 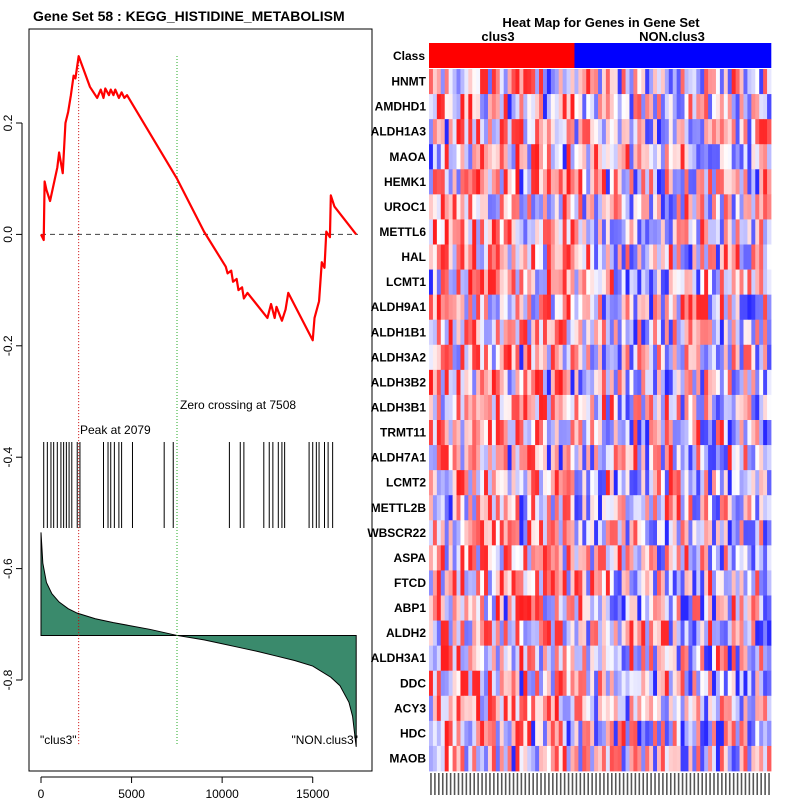 I want to click on x-tick-label: 15000, so click(x=313, y=793).